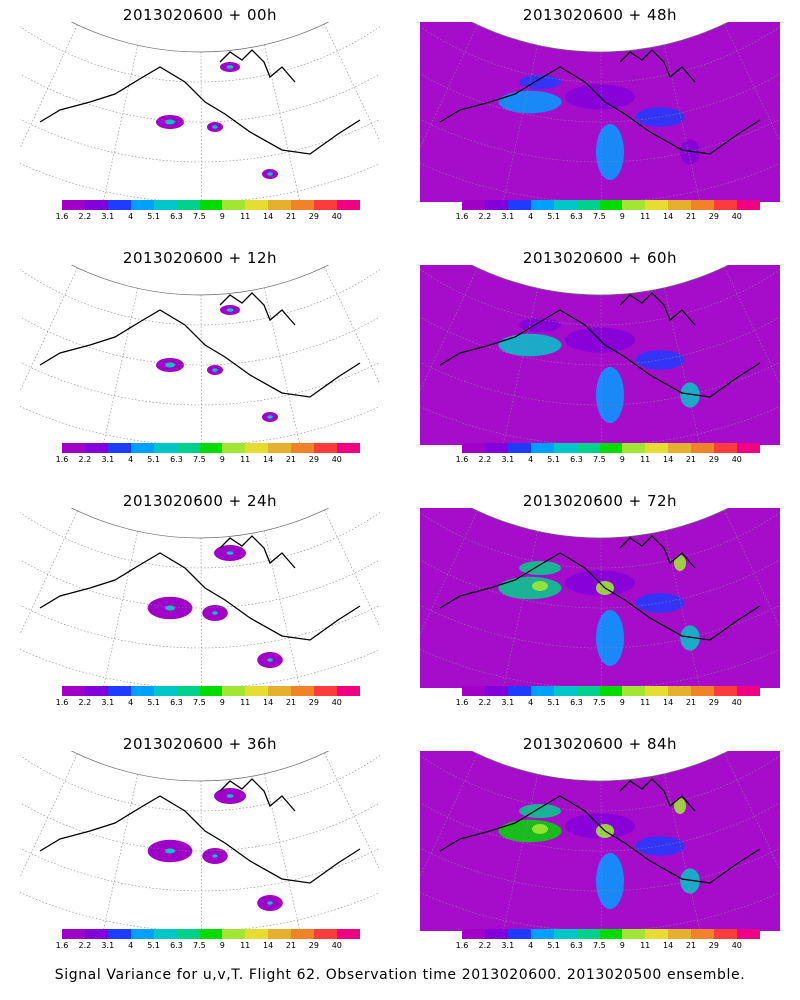 The height and width of the screenshot is (1000, 800). What do you see at coordinates (257, 795) in the screenshot?
I see `island-coastline` at bounding box center [257, 795].